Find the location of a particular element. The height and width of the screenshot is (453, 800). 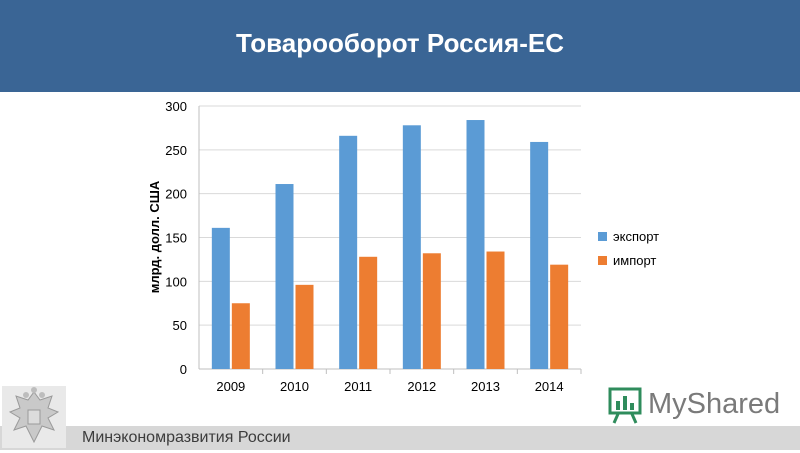

legend-swatch-export is located at coordinates (602, 236).